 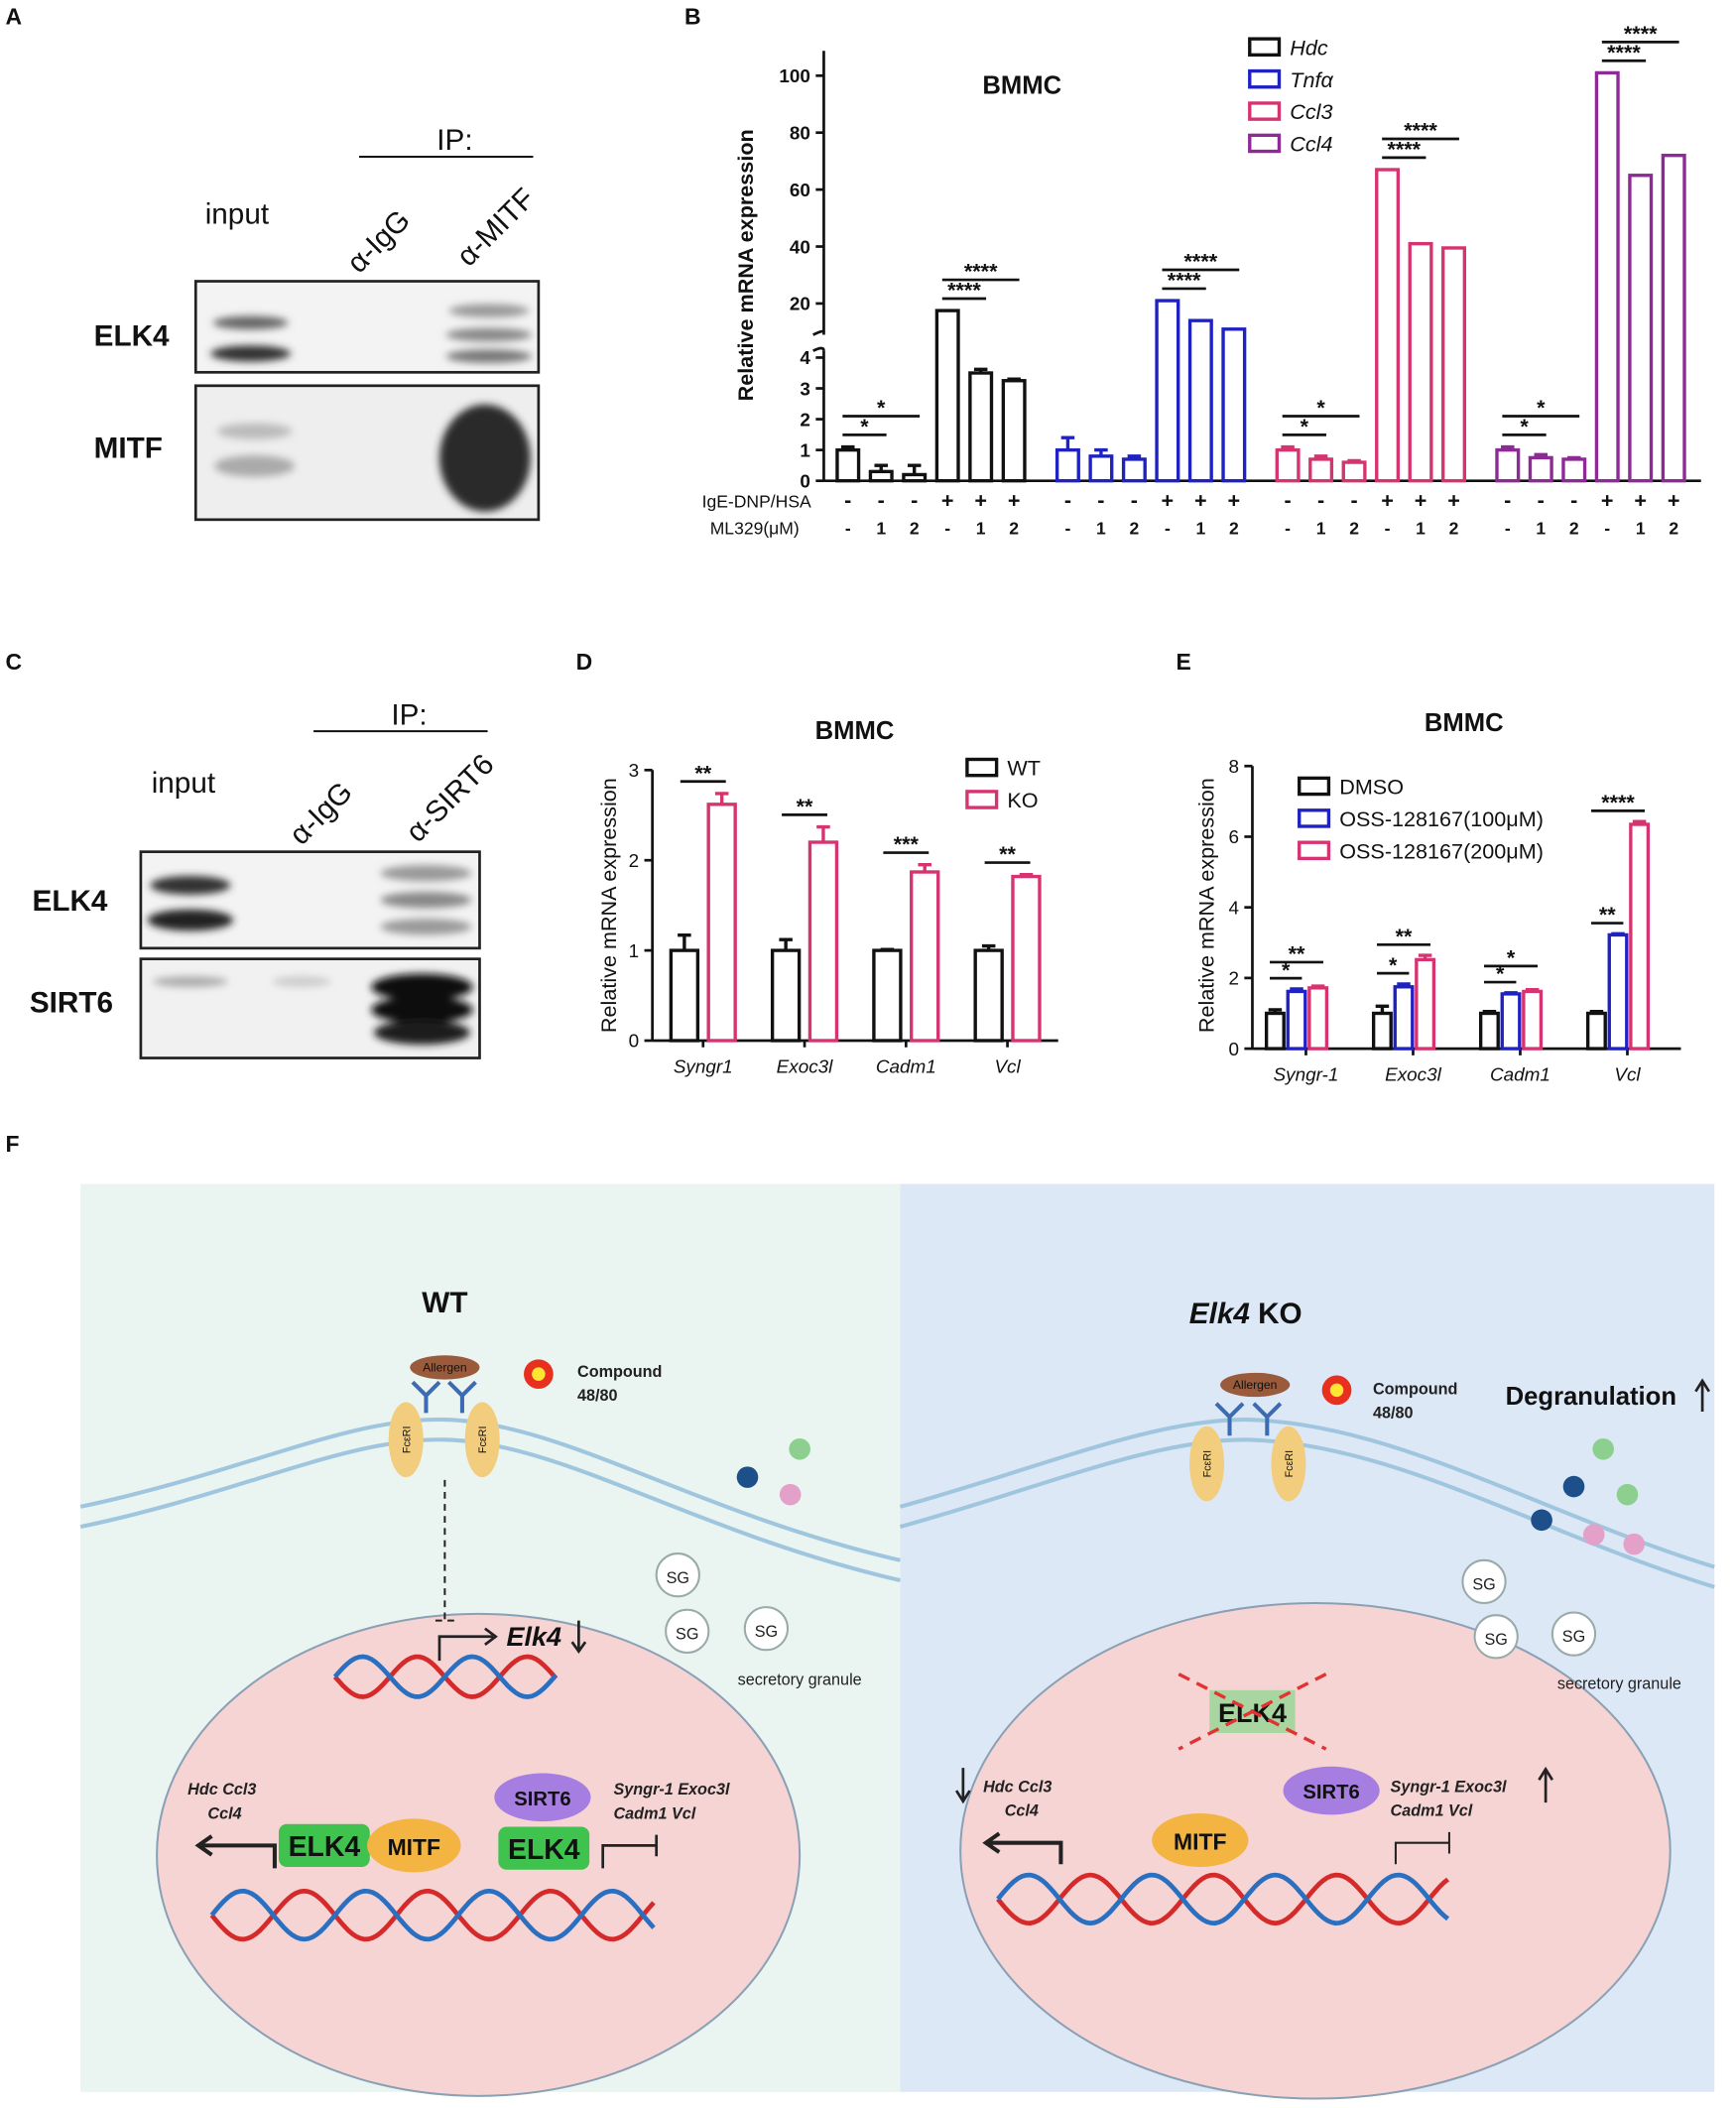 What do you see at coordinates (692, 16) in the screenshot?
I see `panel-label: B` at bounding box center [692, 16].